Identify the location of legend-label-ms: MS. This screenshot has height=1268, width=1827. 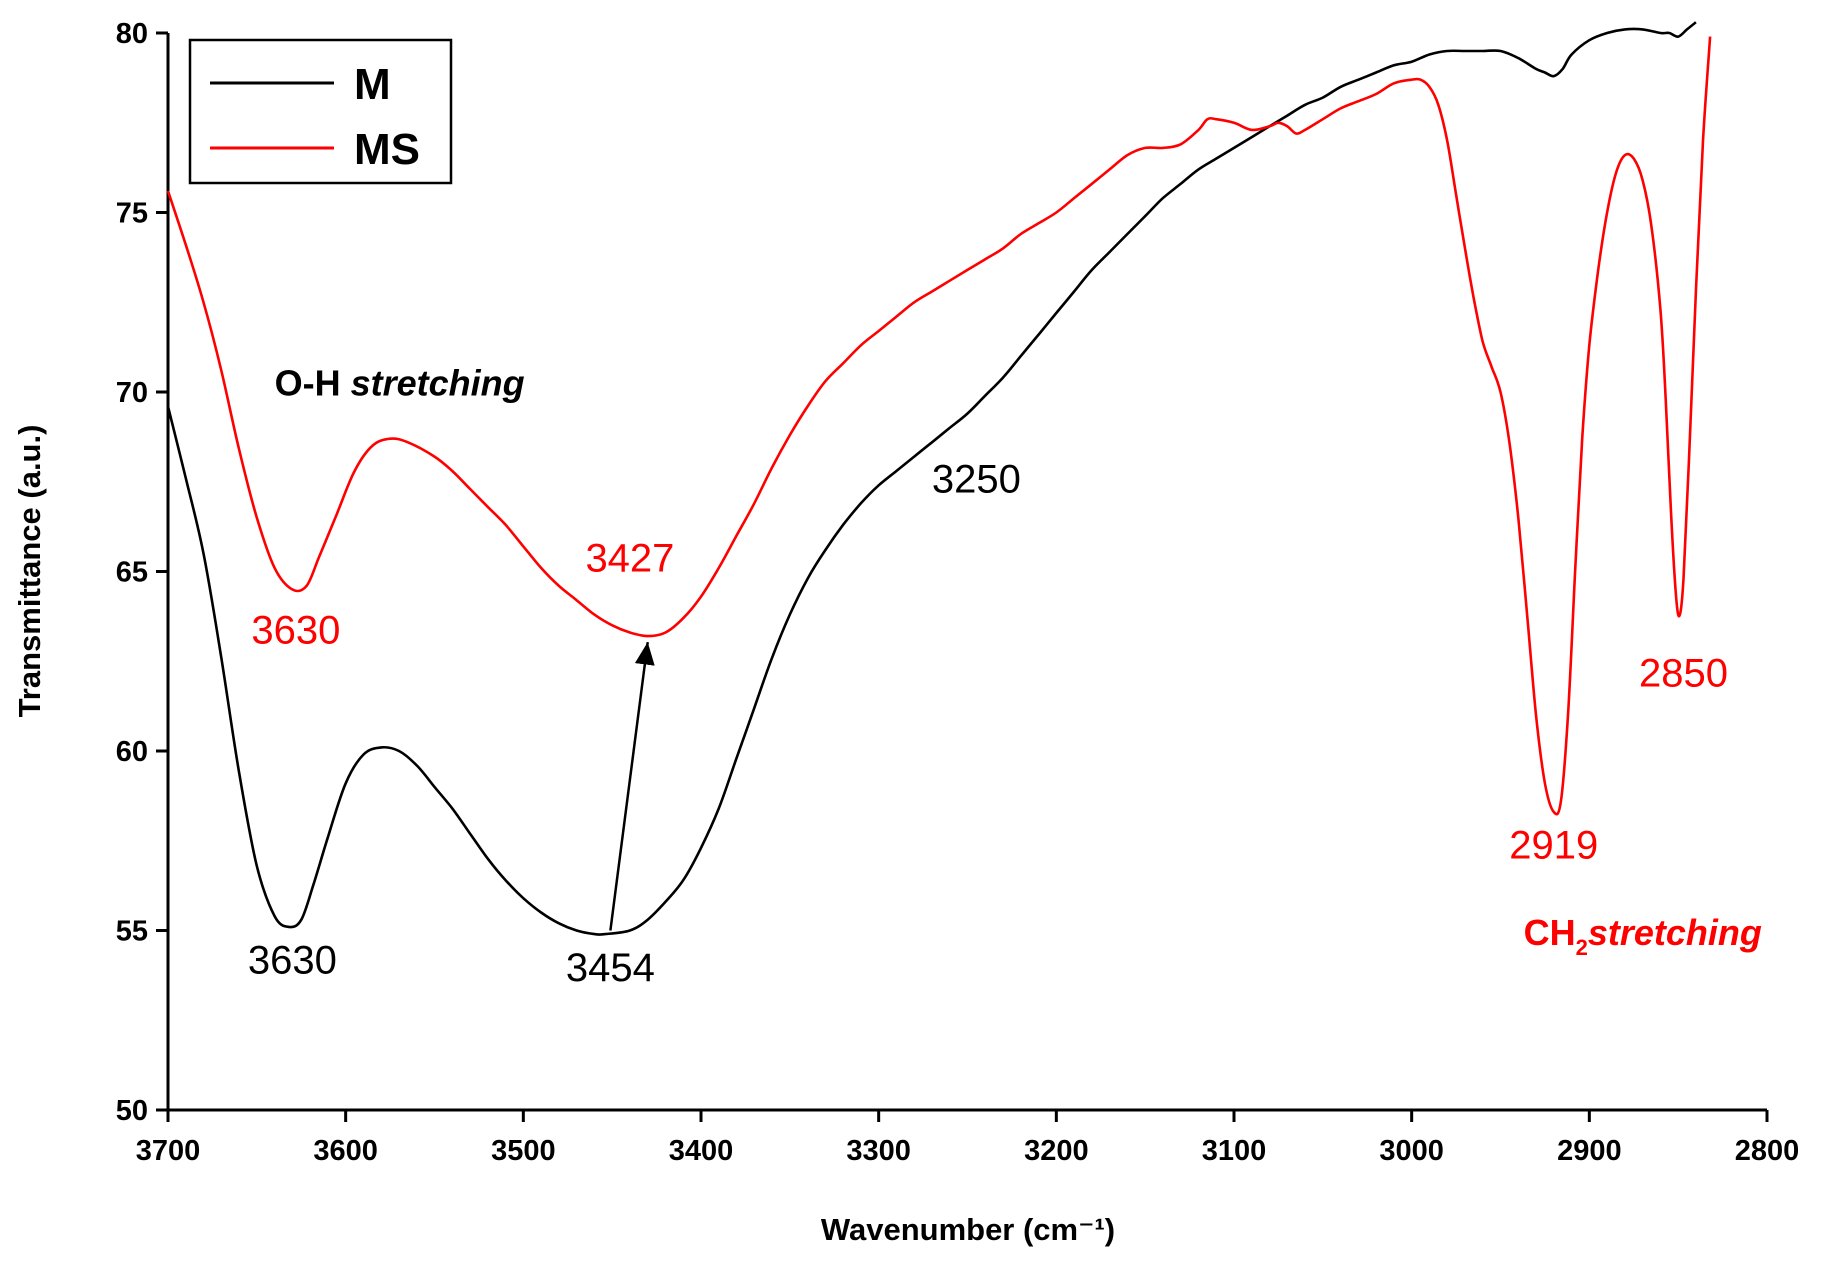
(387, 149).